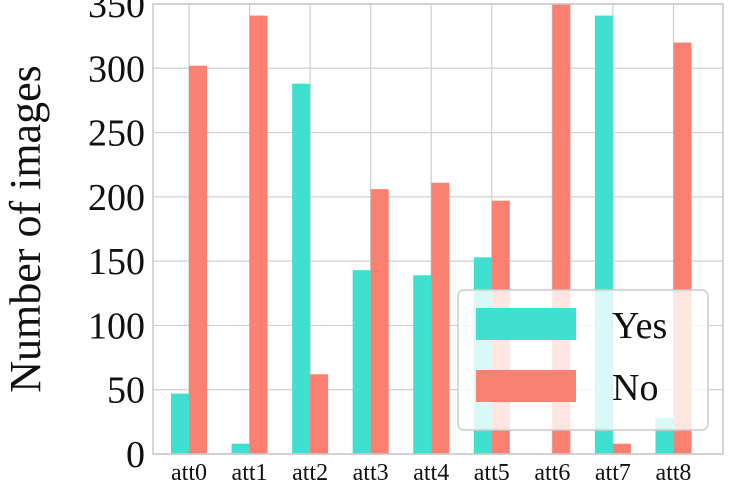  I want to click on y-ticks: 0 50 100 150 200 250 300 350, so click(116, 238).